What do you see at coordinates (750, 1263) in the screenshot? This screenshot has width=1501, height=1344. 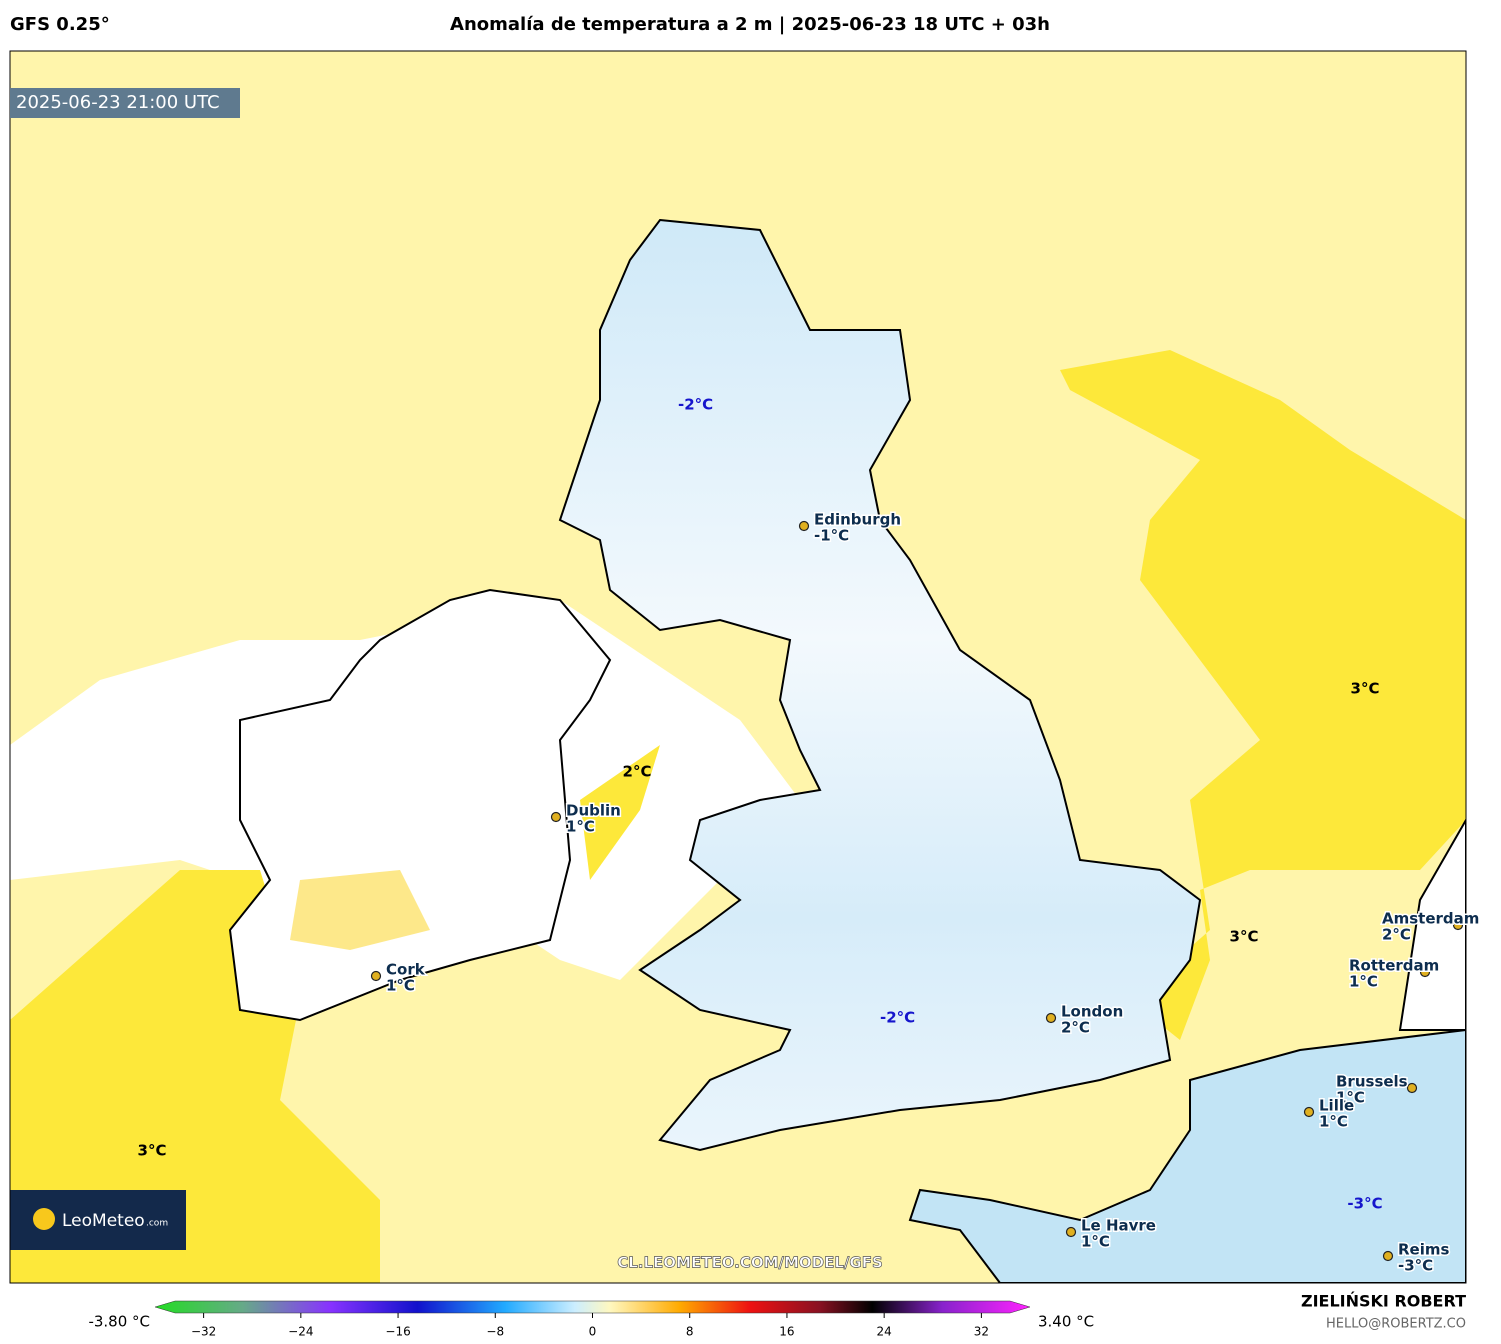 I see `source-url: CL.LEOMETEO.COM/MODEL/GFS` at bounding box center [750, 1263].